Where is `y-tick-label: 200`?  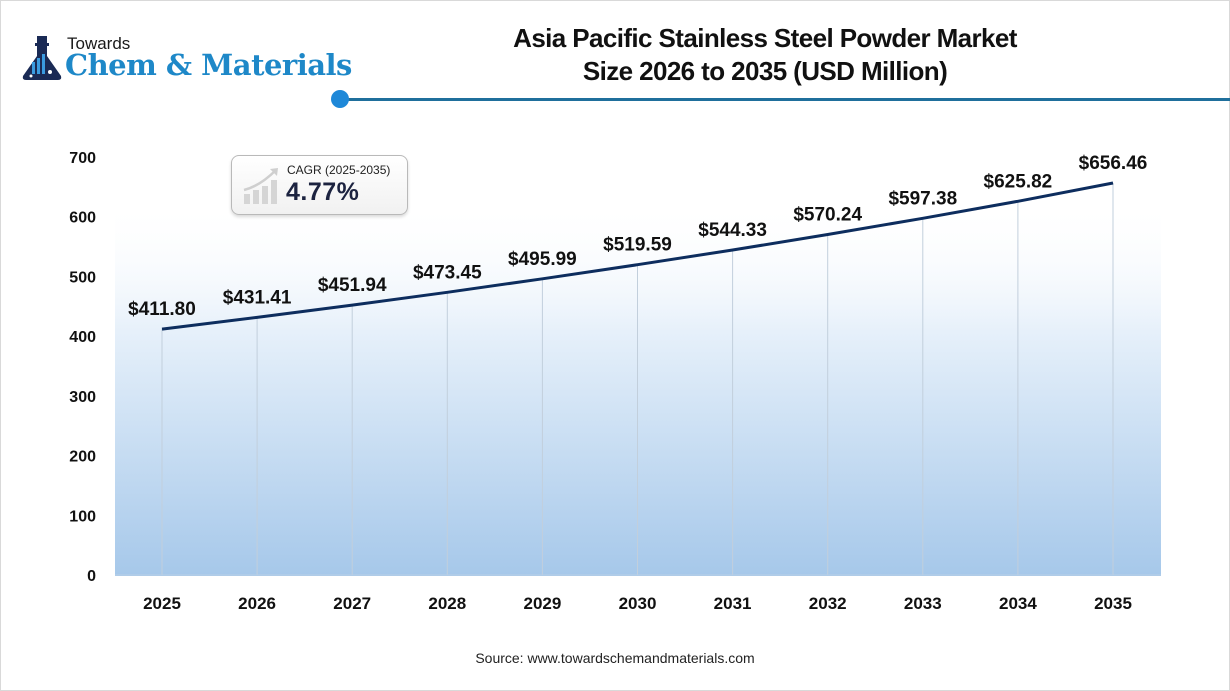 y-tick-label: 200 is located at coordinates (82, 457).